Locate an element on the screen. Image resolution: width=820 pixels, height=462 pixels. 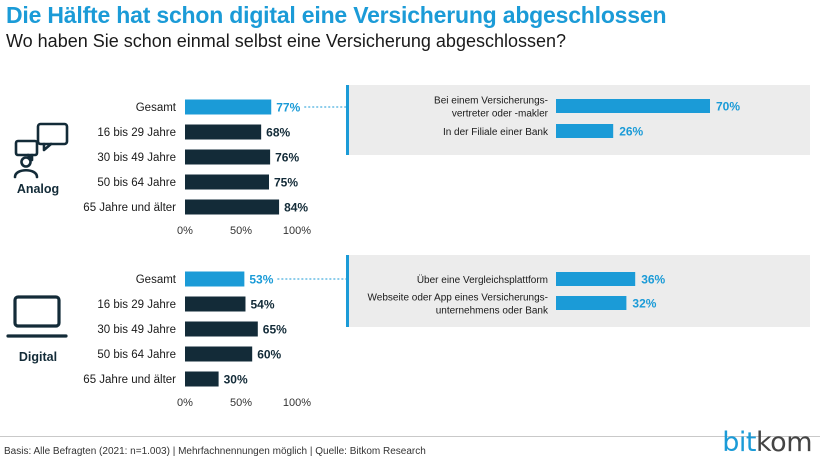
analog-detail-value-label: 26% is located at coordinates (631, 132).